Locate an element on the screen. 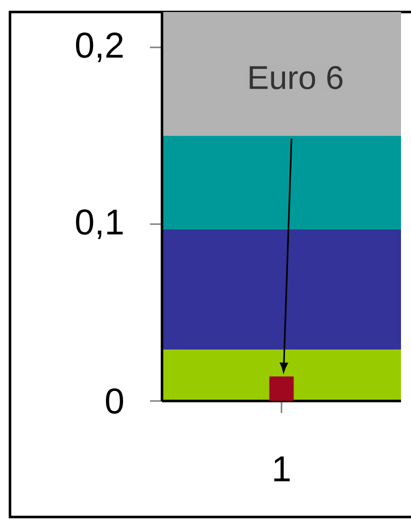 The width and height of the screenshot is (411, 519). y-tick-label: 0,1 is located at coordinates (99, 224).